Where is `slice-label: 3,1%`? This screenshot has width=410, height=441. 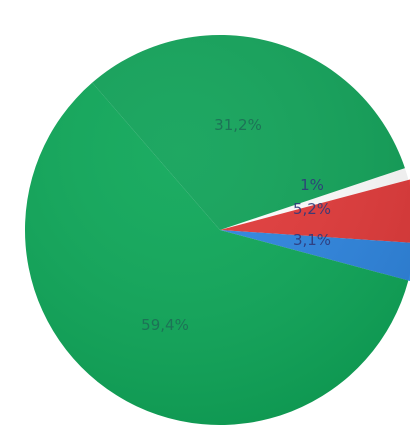
slice-label: 3,1% is located at coordinates (312, 240).